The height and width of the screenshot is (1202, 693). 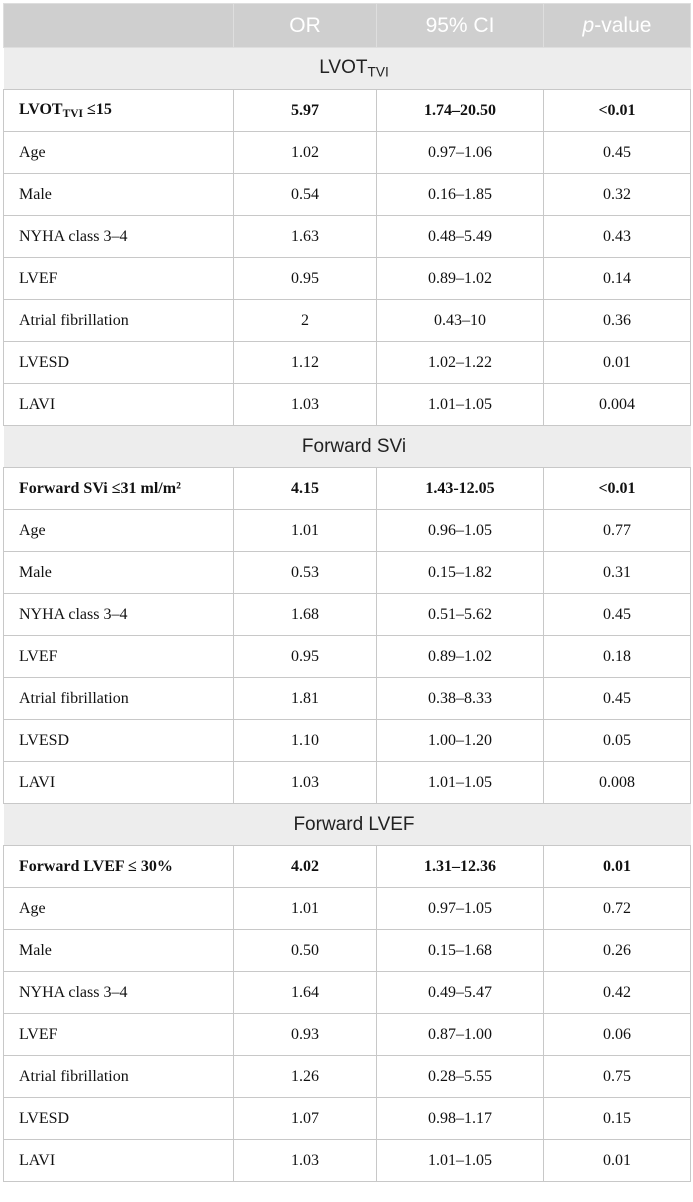 I want to click on table-row: Atrial fibrillation 1.26 0.28–5.55 0.75, so click(x=347, y=1076).